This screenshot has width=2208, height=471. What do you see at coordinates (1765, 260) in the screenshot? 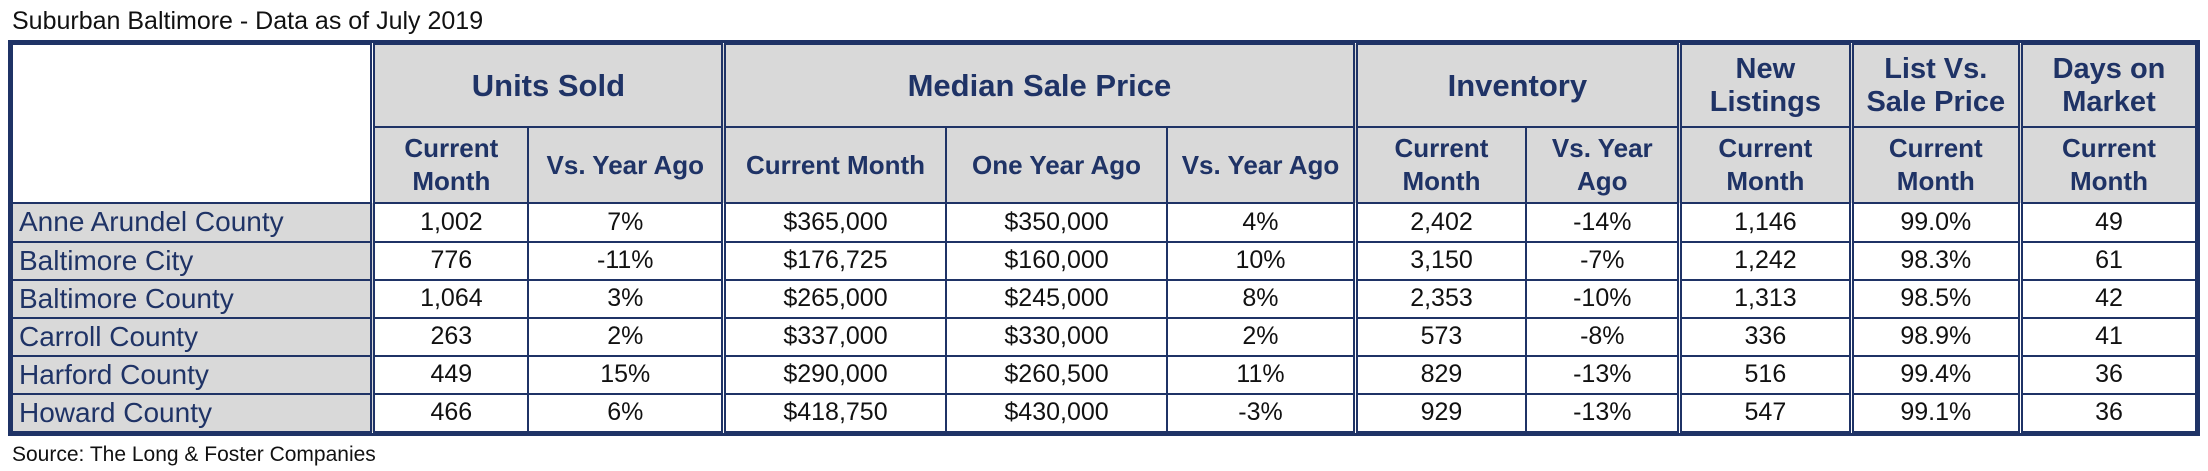
I see `table-cell: 1,242` at bounding box center [1765, 260].